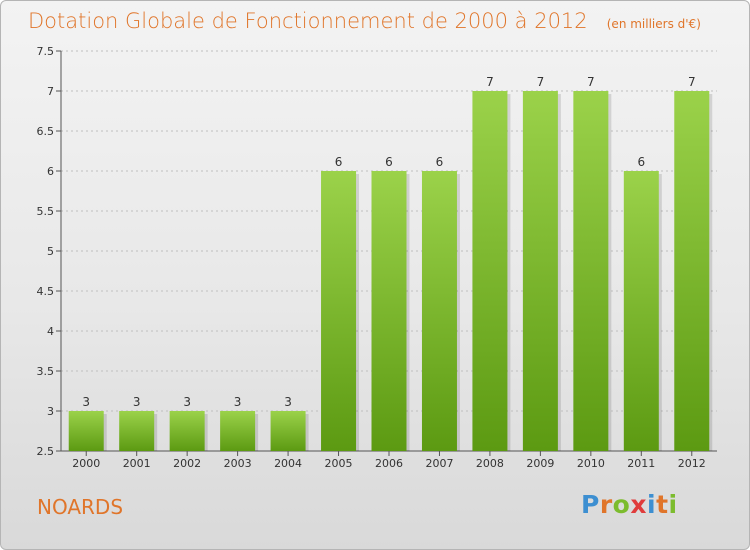 The height and width of the screenshot is (550, 750). Describe the element at coordinates (187, 463) in the screenshot. I see `x-tick-label: 2002` at that location.